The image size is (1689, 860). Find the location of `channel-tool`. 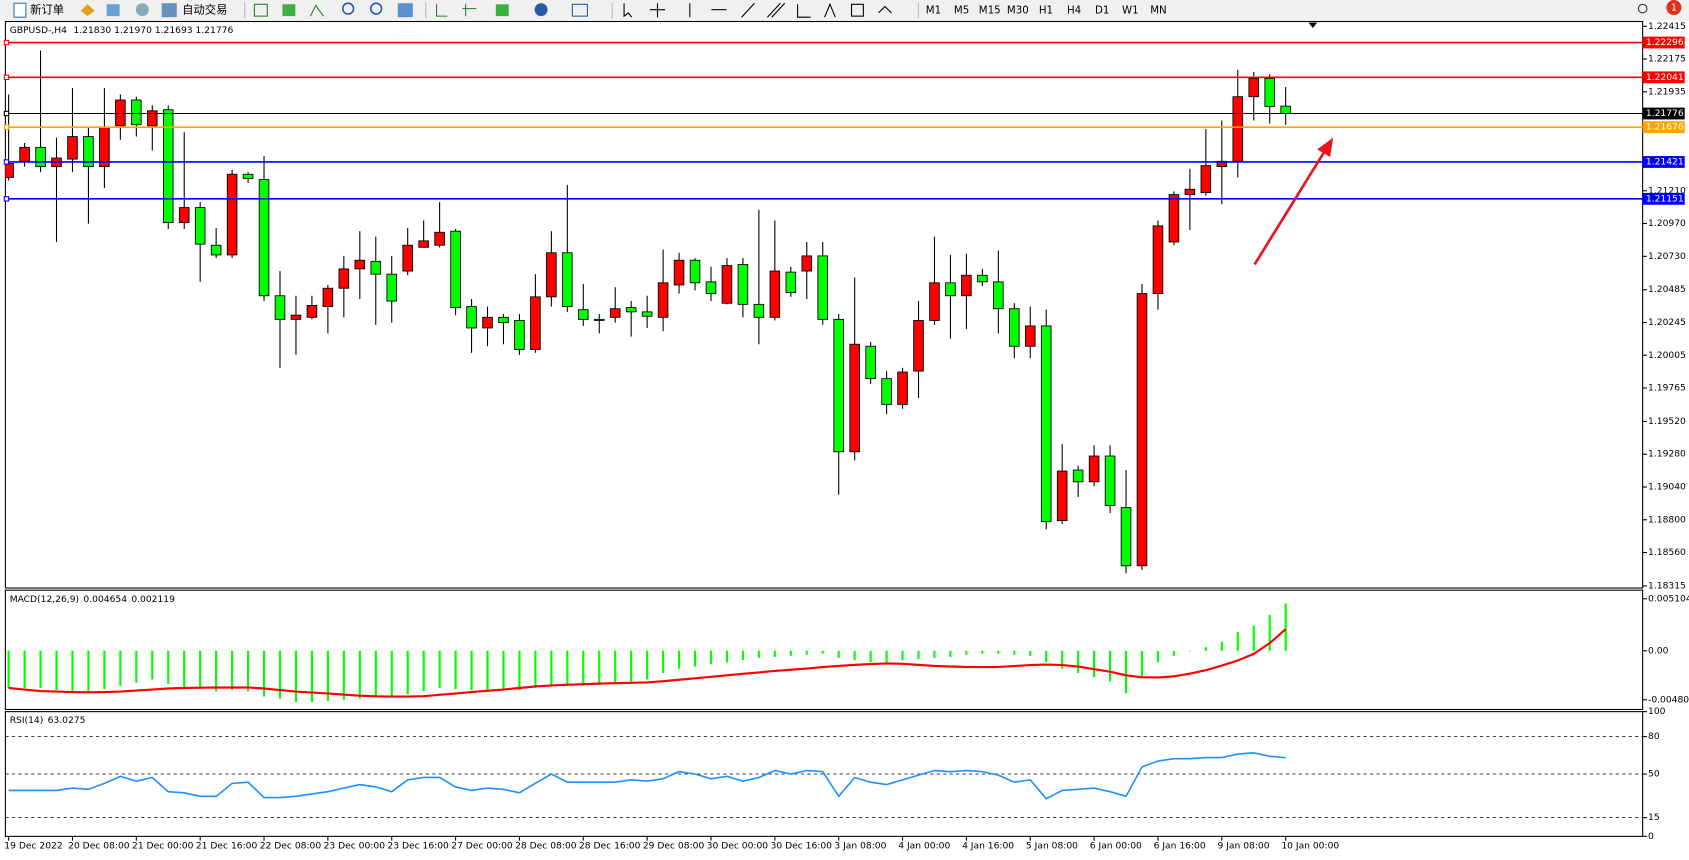

channel-tool is located at coordinates (776, 10).